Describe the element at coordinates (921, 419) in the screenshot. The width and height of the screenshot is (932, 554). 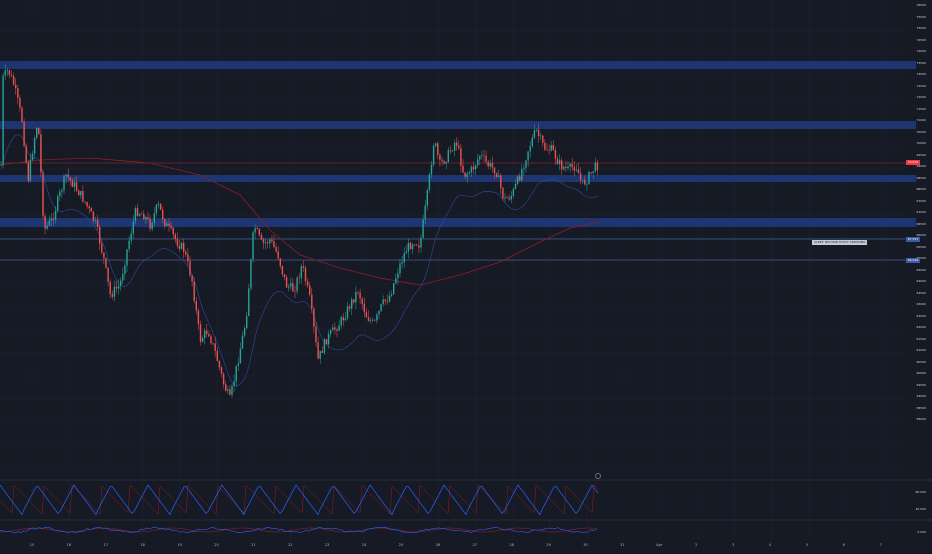
I see `price-axis-label: 58000` at that location.